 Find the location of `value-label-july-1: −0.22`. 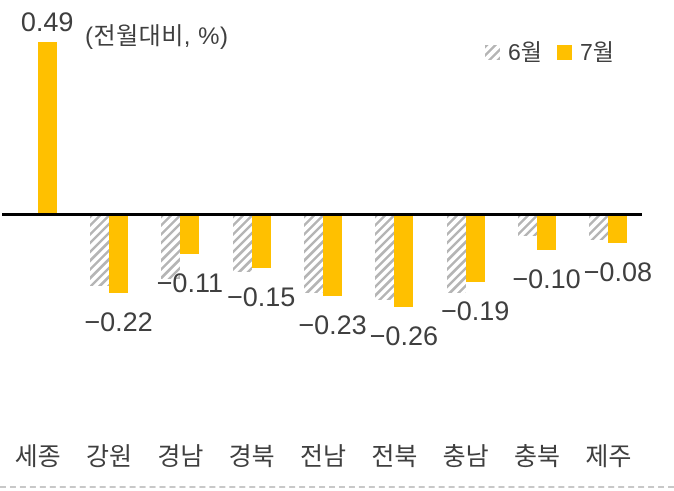

value-label-july-1: −0.22 is located at coordinates (118, 321).